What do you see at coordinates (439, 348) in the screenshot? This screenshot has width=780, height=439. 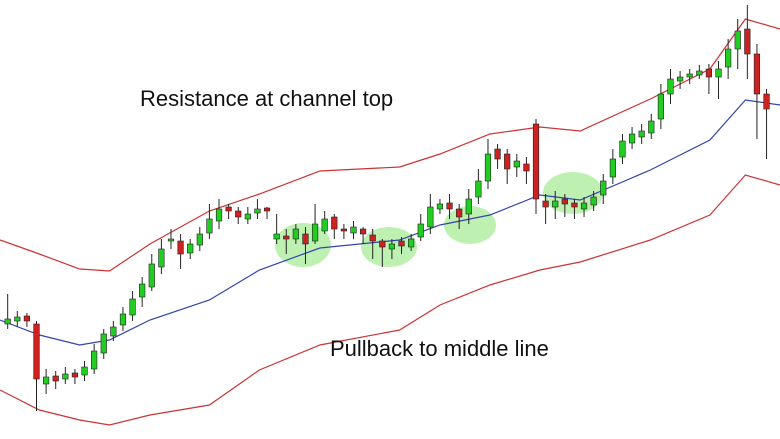 I see `annotation: Pullback to middle line` at bounding box center [439, 348].